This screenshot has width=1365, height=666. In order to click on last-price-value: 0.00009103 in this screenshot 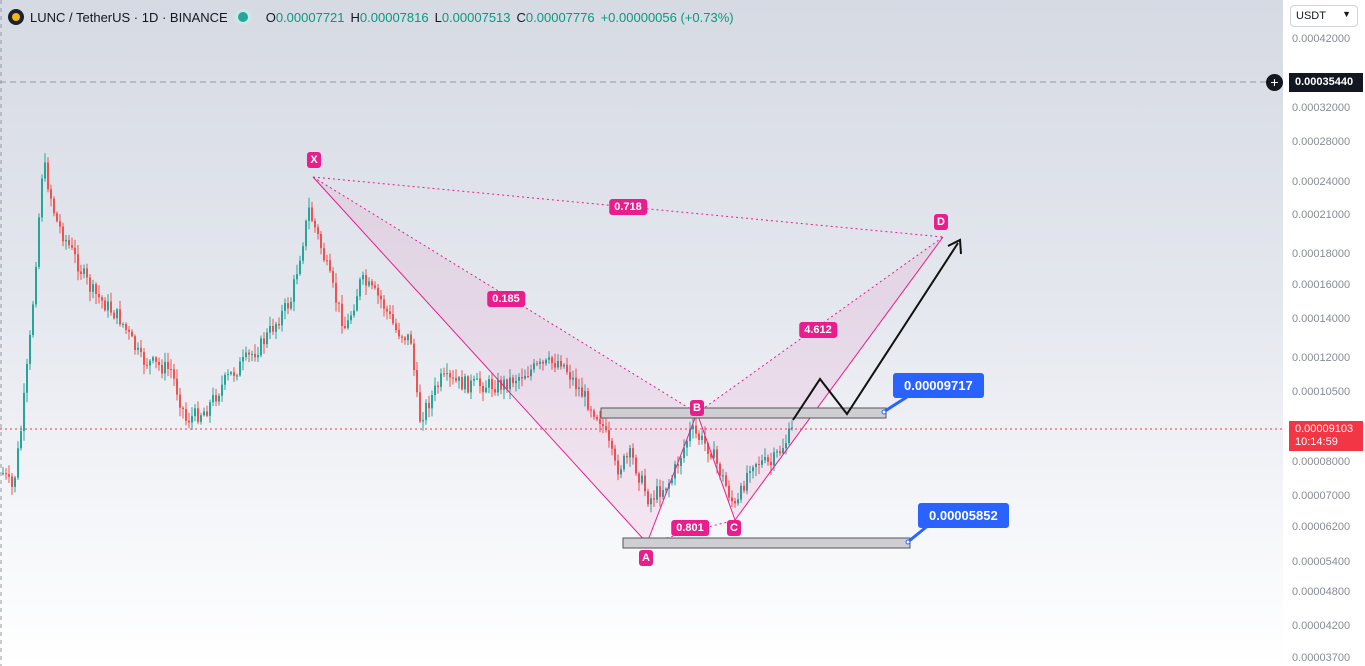, I will do `click(1324, 429)`.